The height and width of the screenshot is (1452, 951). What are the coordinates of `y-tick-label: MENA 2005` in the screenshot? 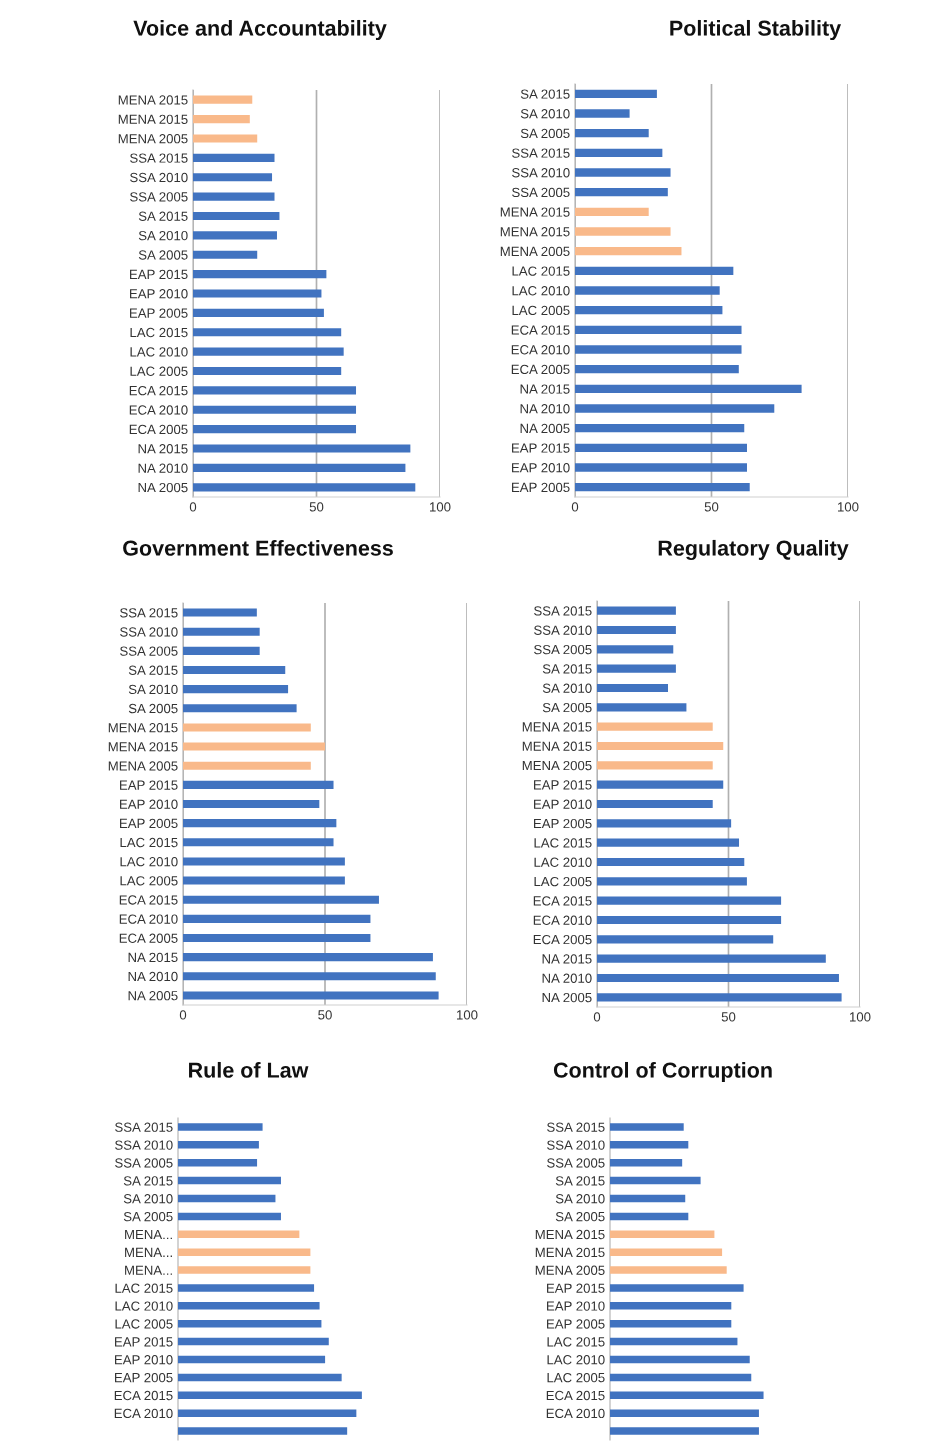 It's located at (153, 139).